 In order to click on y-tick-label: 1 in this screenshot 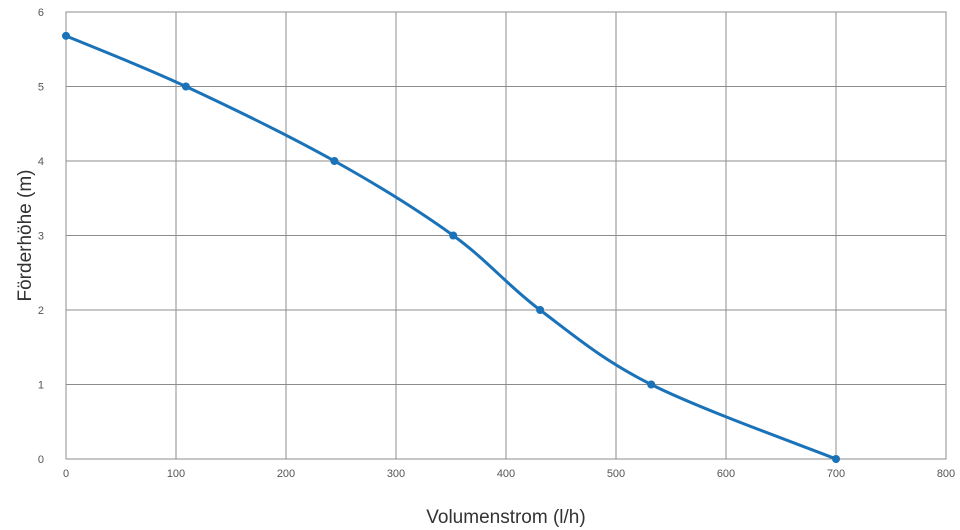, I will do `click(41, 386)`.